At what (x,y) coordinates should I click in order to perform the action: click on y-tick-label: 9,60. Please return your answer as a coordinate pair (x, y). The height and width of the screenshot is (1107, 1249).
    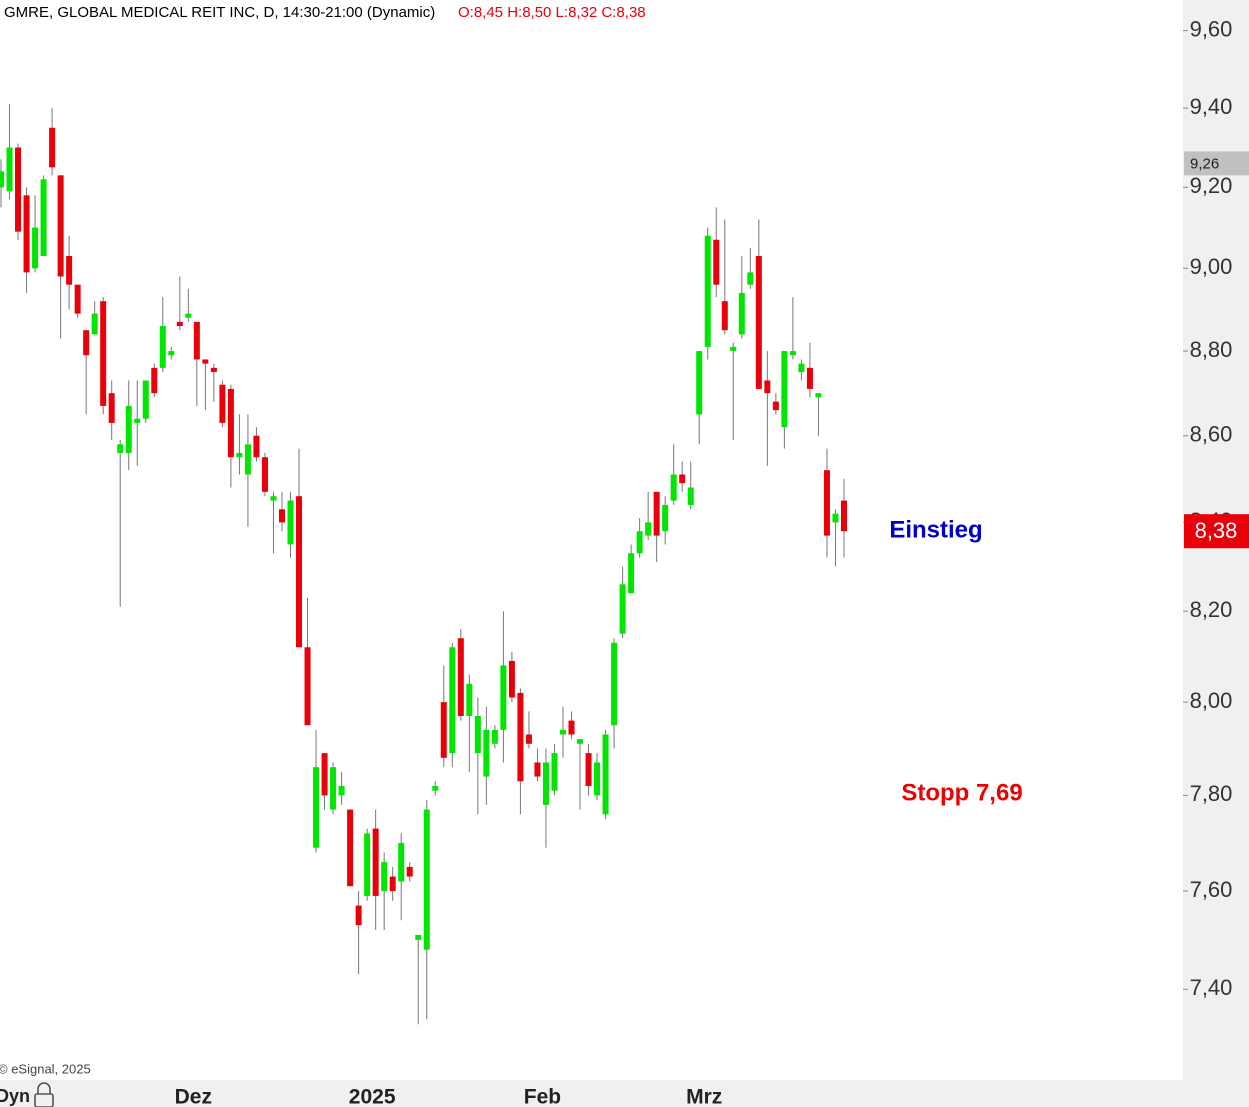
    Looking at the image, I should click on (1211, 28).